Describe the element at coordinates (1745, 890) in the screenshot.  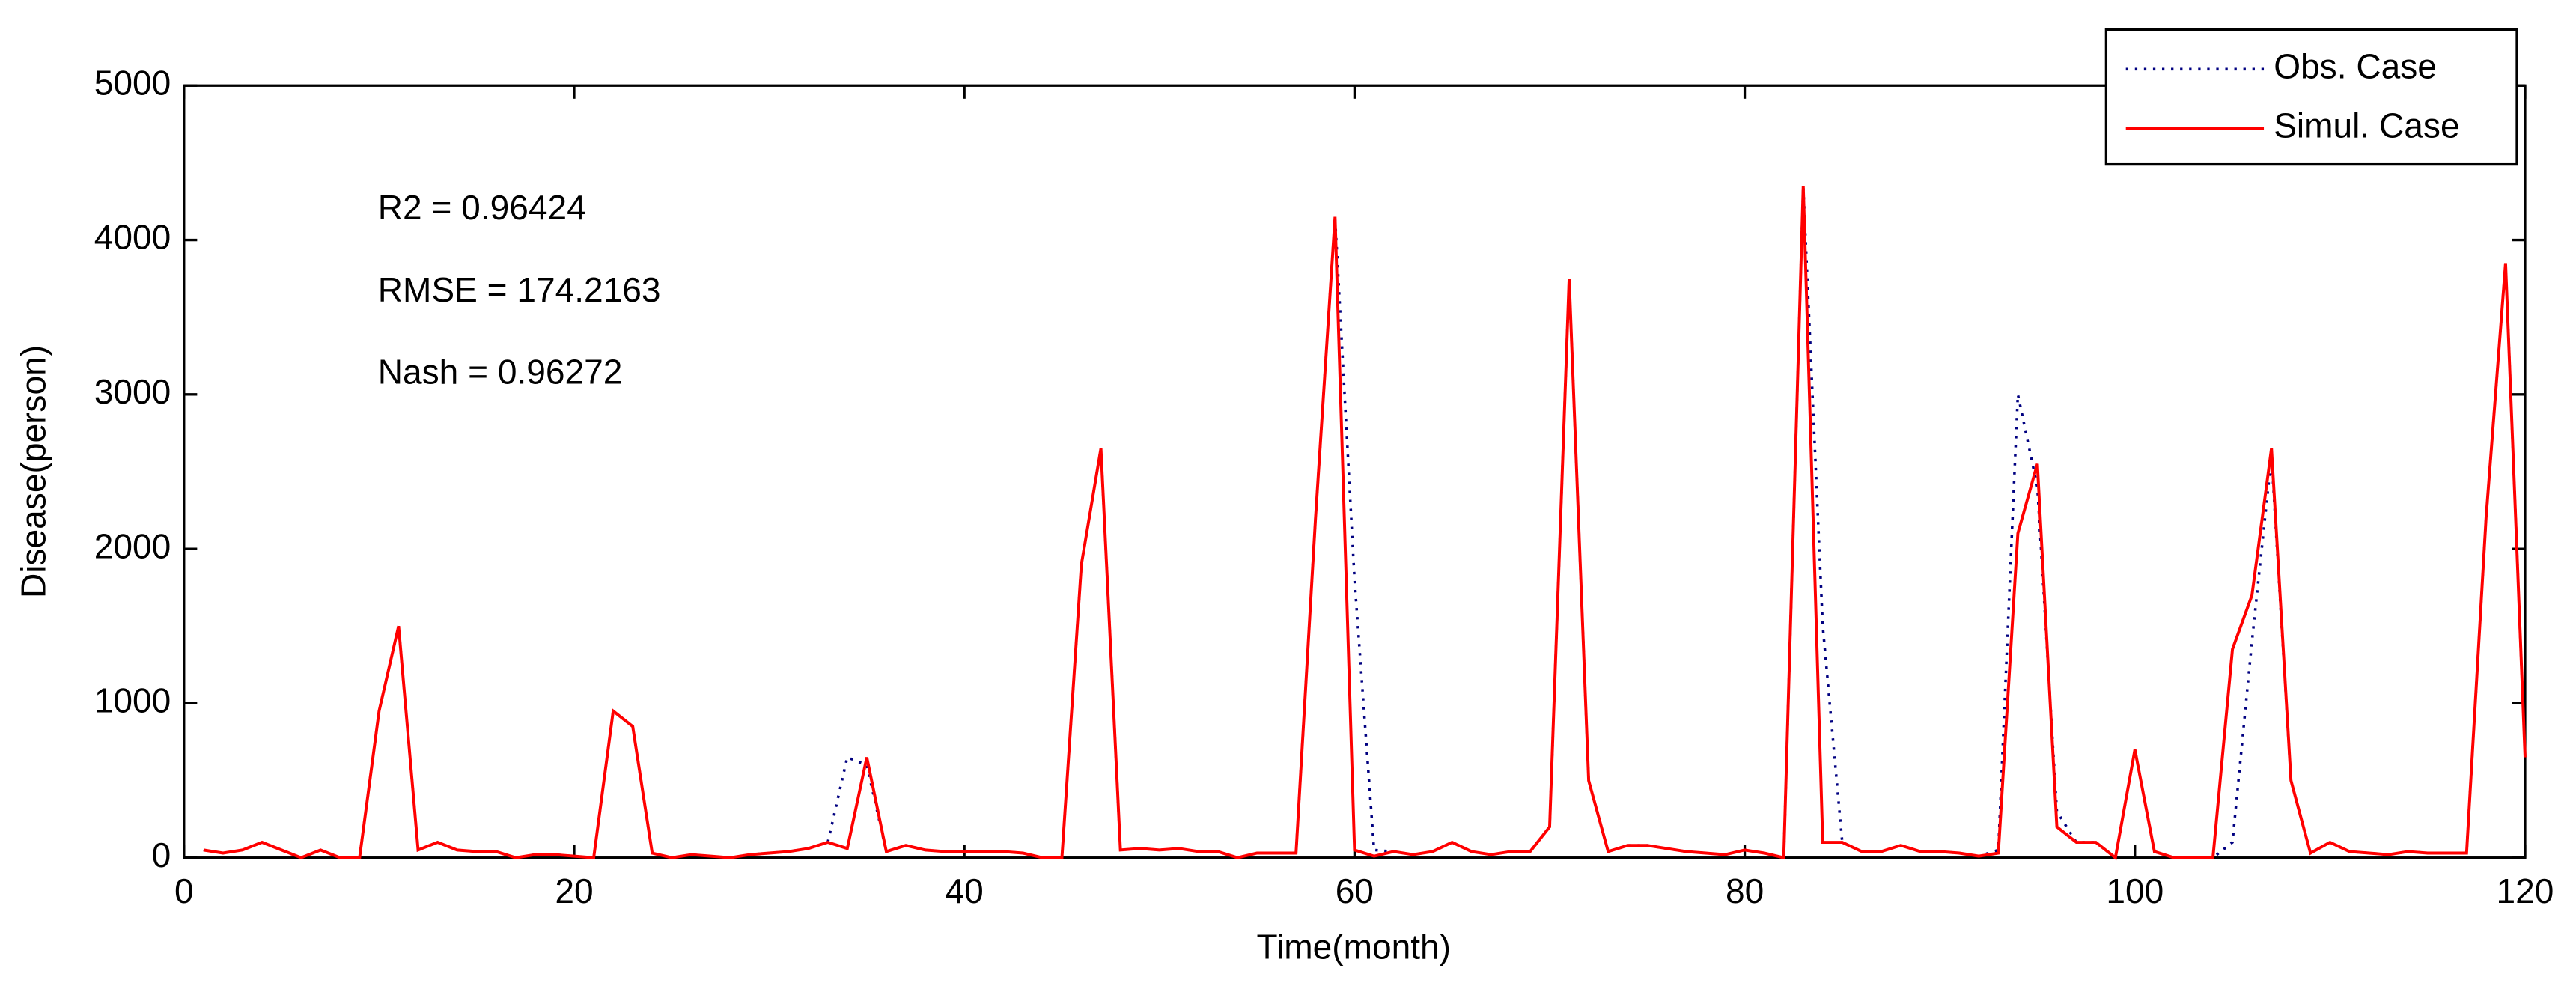
I see `x-tick-label: 80` at that location.